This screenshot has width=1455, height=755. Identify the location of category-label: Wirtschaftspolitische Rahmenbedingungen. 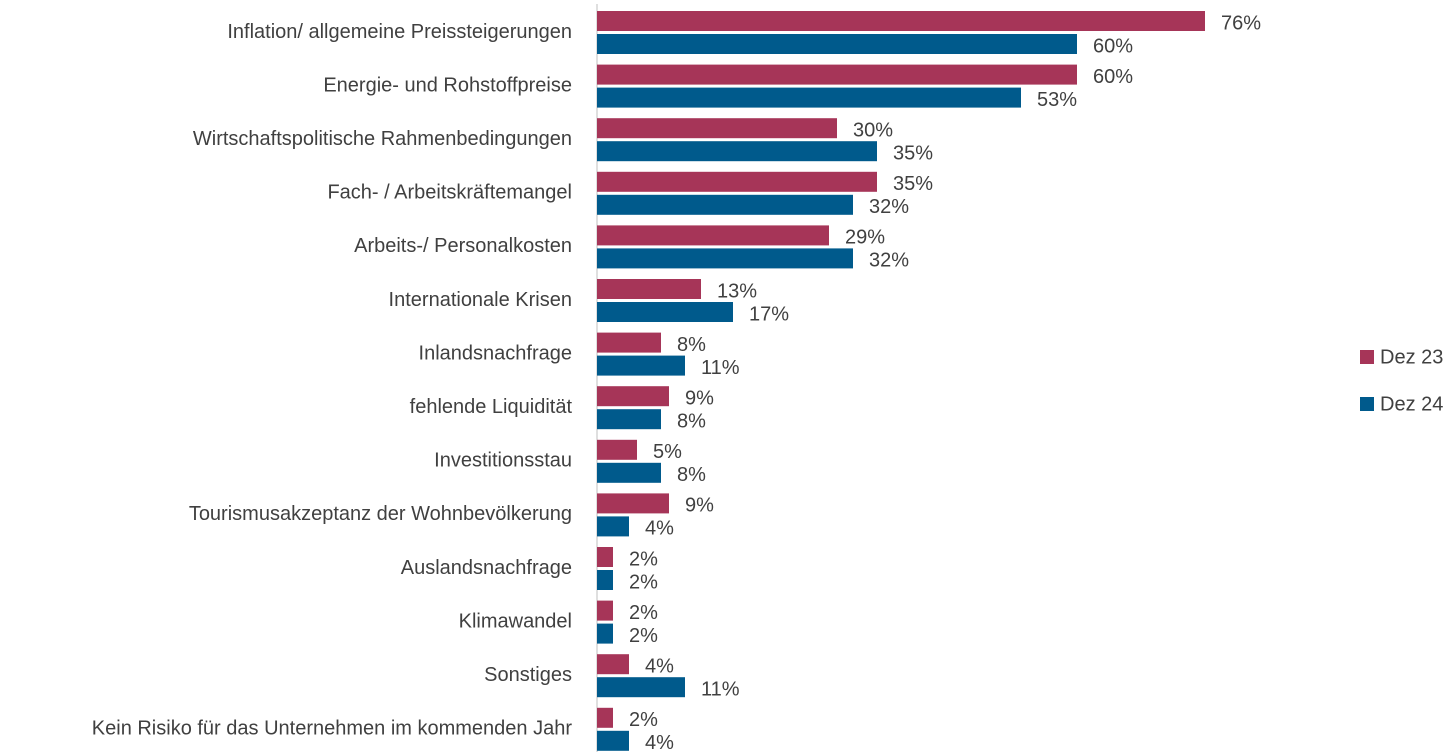
(382, 139).